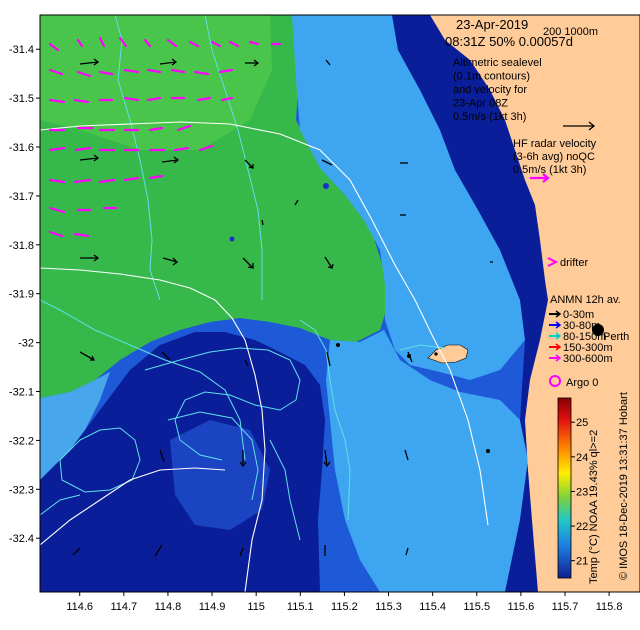 The height and width of the screenshot is (630, 640). I want to click on drifter-legend: drifter, so click(567, 263).